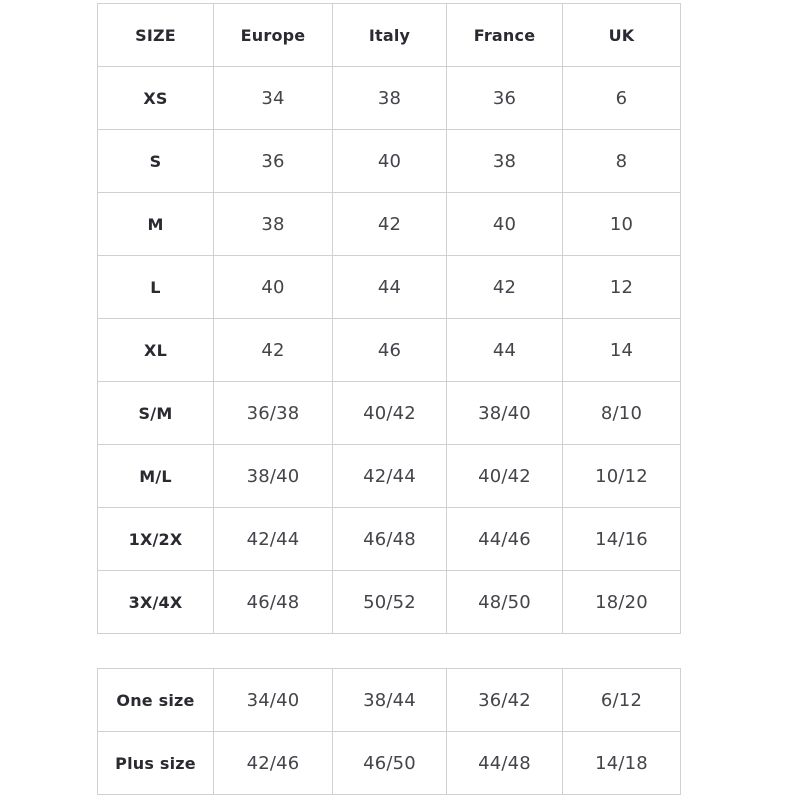 This screenshot has height=800, width=800. What do you see at coordinates (155, 161) in the screenshot?
I see `size-label-cell: S` at bounding box center [155, 161].